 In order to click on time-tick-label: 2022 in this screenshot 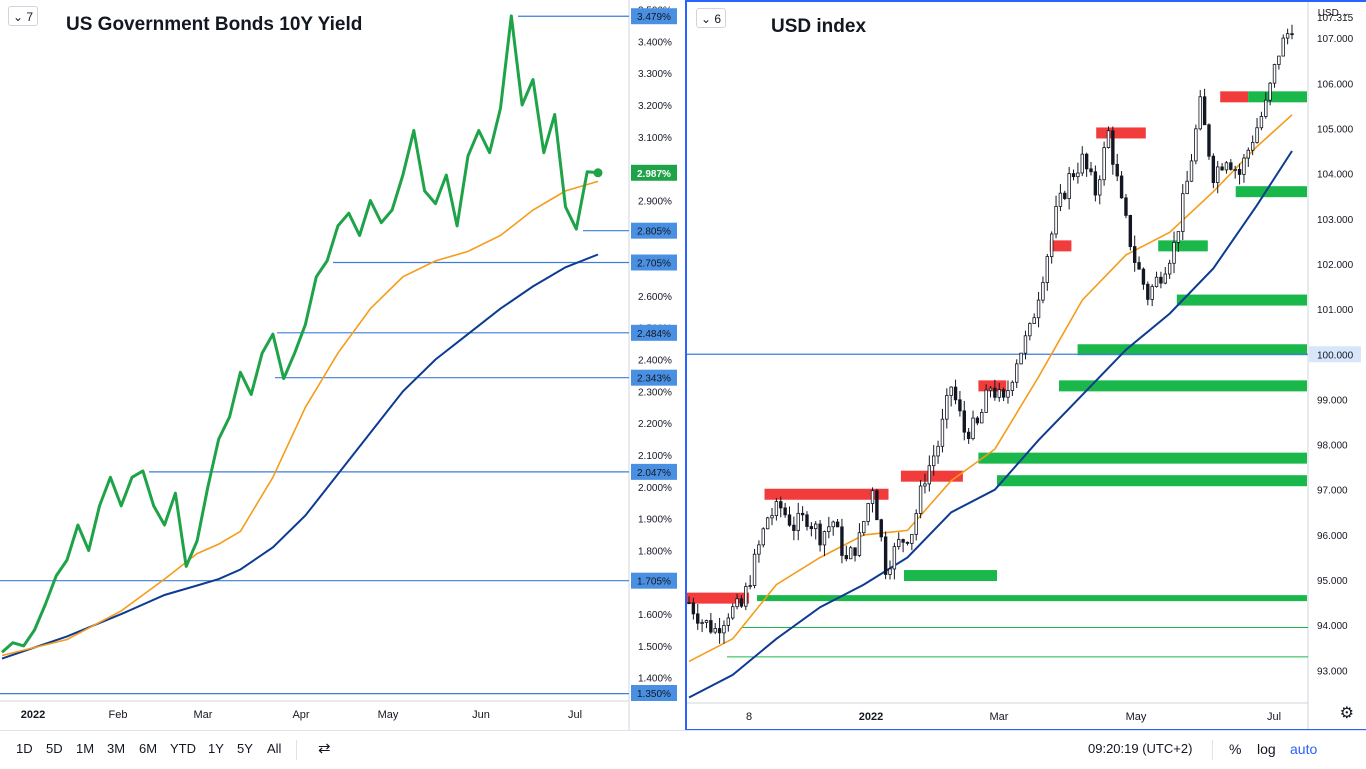, I will do `click(33, 715)`.